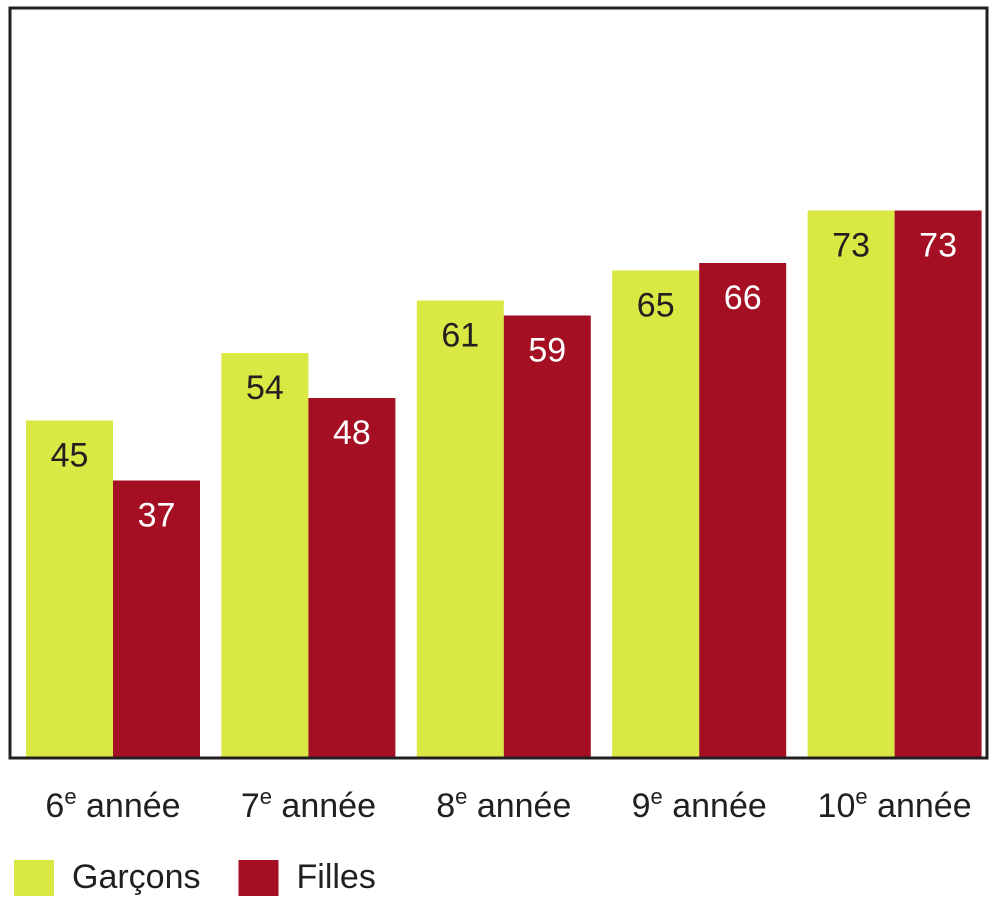  Describe the element at coordinates (336, 877) in the screenshot. I see `legend-label: Filles` at that location.